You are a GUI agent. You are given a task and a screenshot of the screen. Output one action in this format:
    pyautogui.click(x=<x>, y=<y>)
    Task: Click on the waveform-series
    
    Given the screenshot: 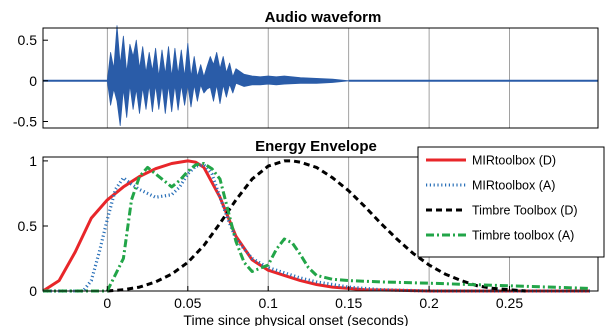 What is the action you would take?
    pyautogui.click(x=228, y=75)
    